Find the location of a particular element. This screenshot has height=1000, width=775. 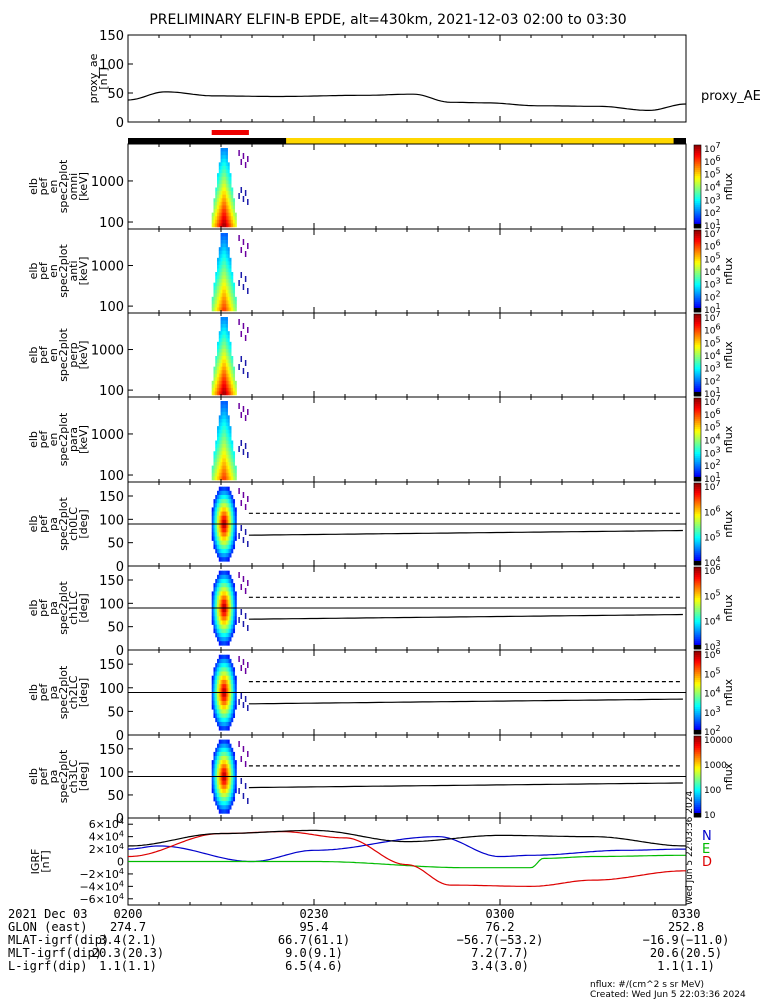

colorbar-frame is located at coordinates (697, 271).